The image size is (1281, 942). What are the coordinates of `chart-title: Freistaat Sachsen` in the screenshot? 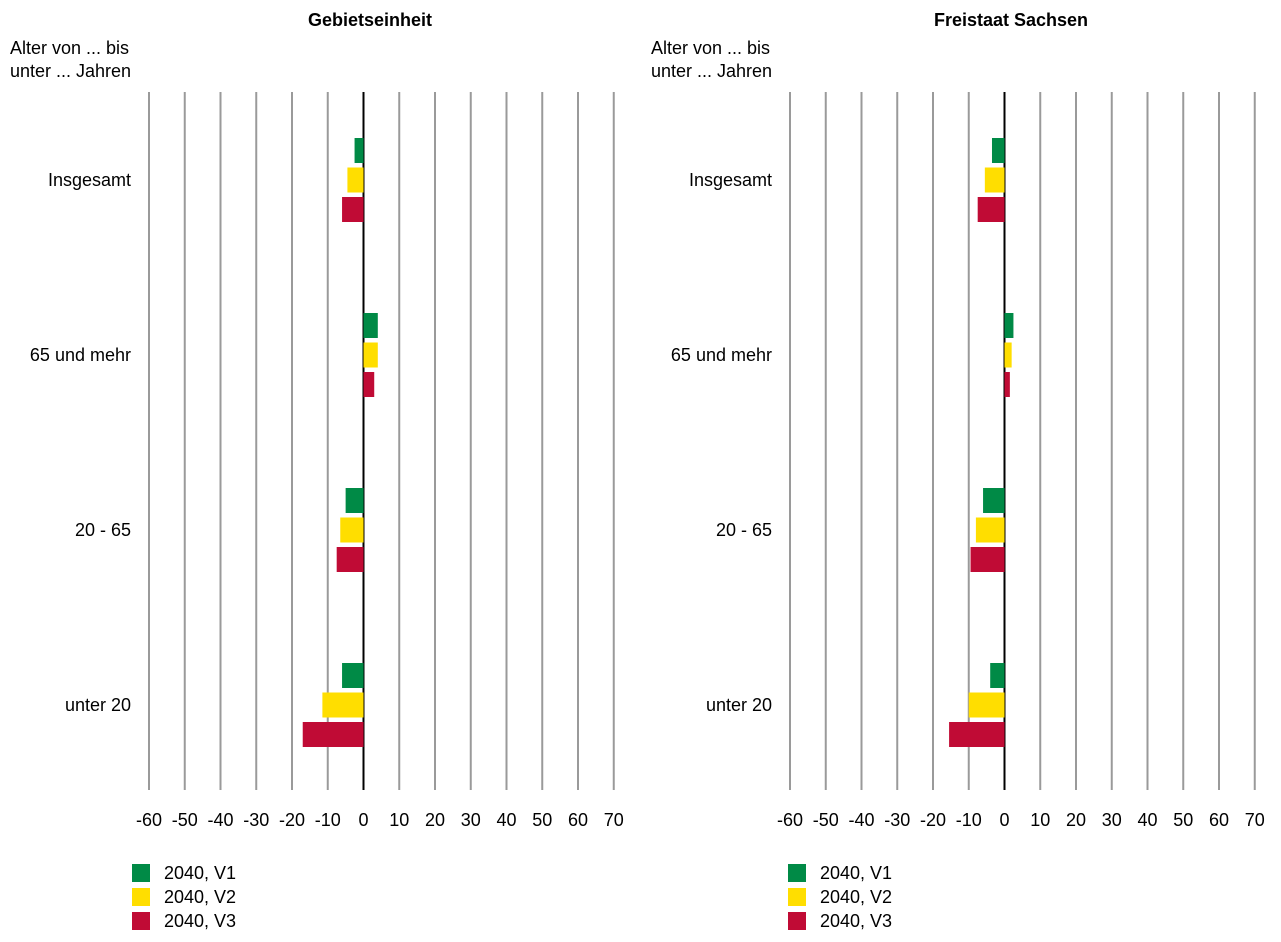 It's located at (1011, 20).